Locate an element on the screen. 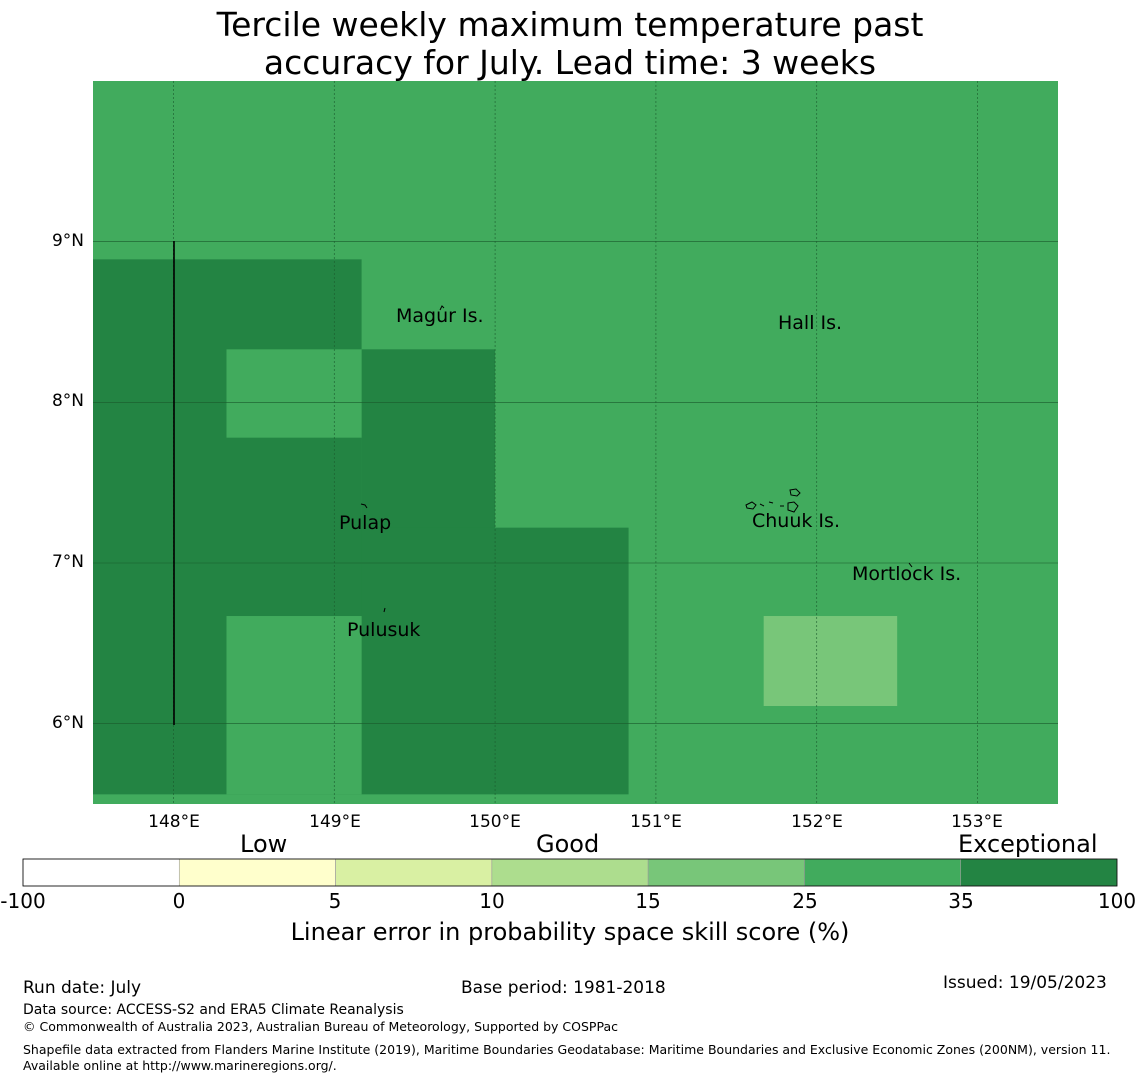 This screenshot has width=1140, height=1080. island-mortlock is located at coordinates (910, 565).